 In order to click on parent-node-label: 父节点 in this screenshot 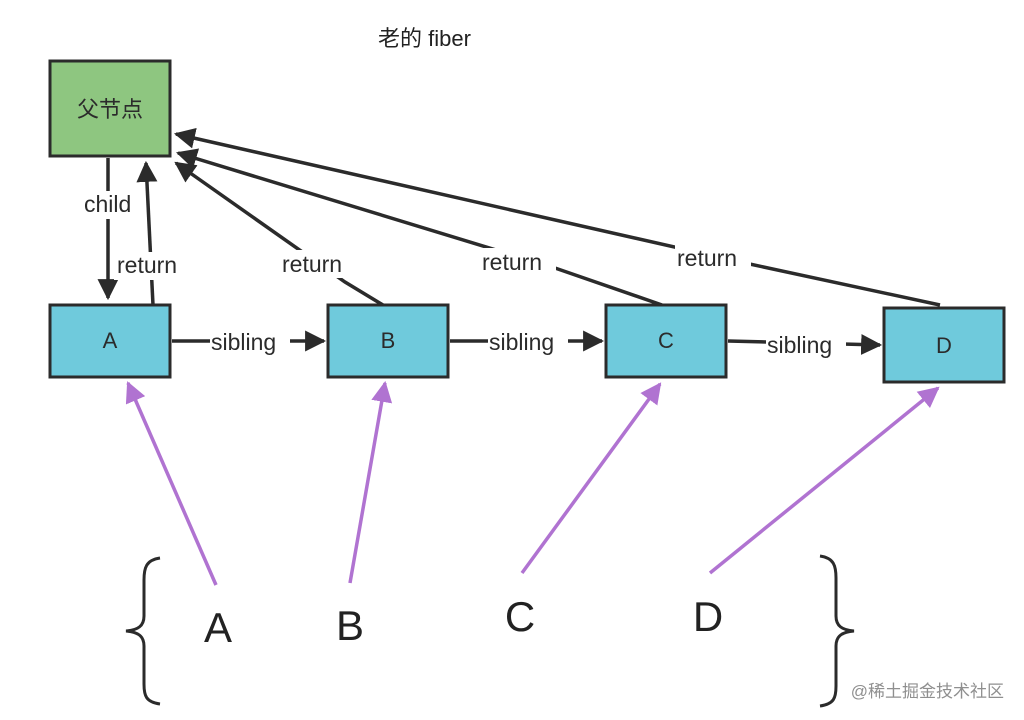, I will do `click(110, 109)`.